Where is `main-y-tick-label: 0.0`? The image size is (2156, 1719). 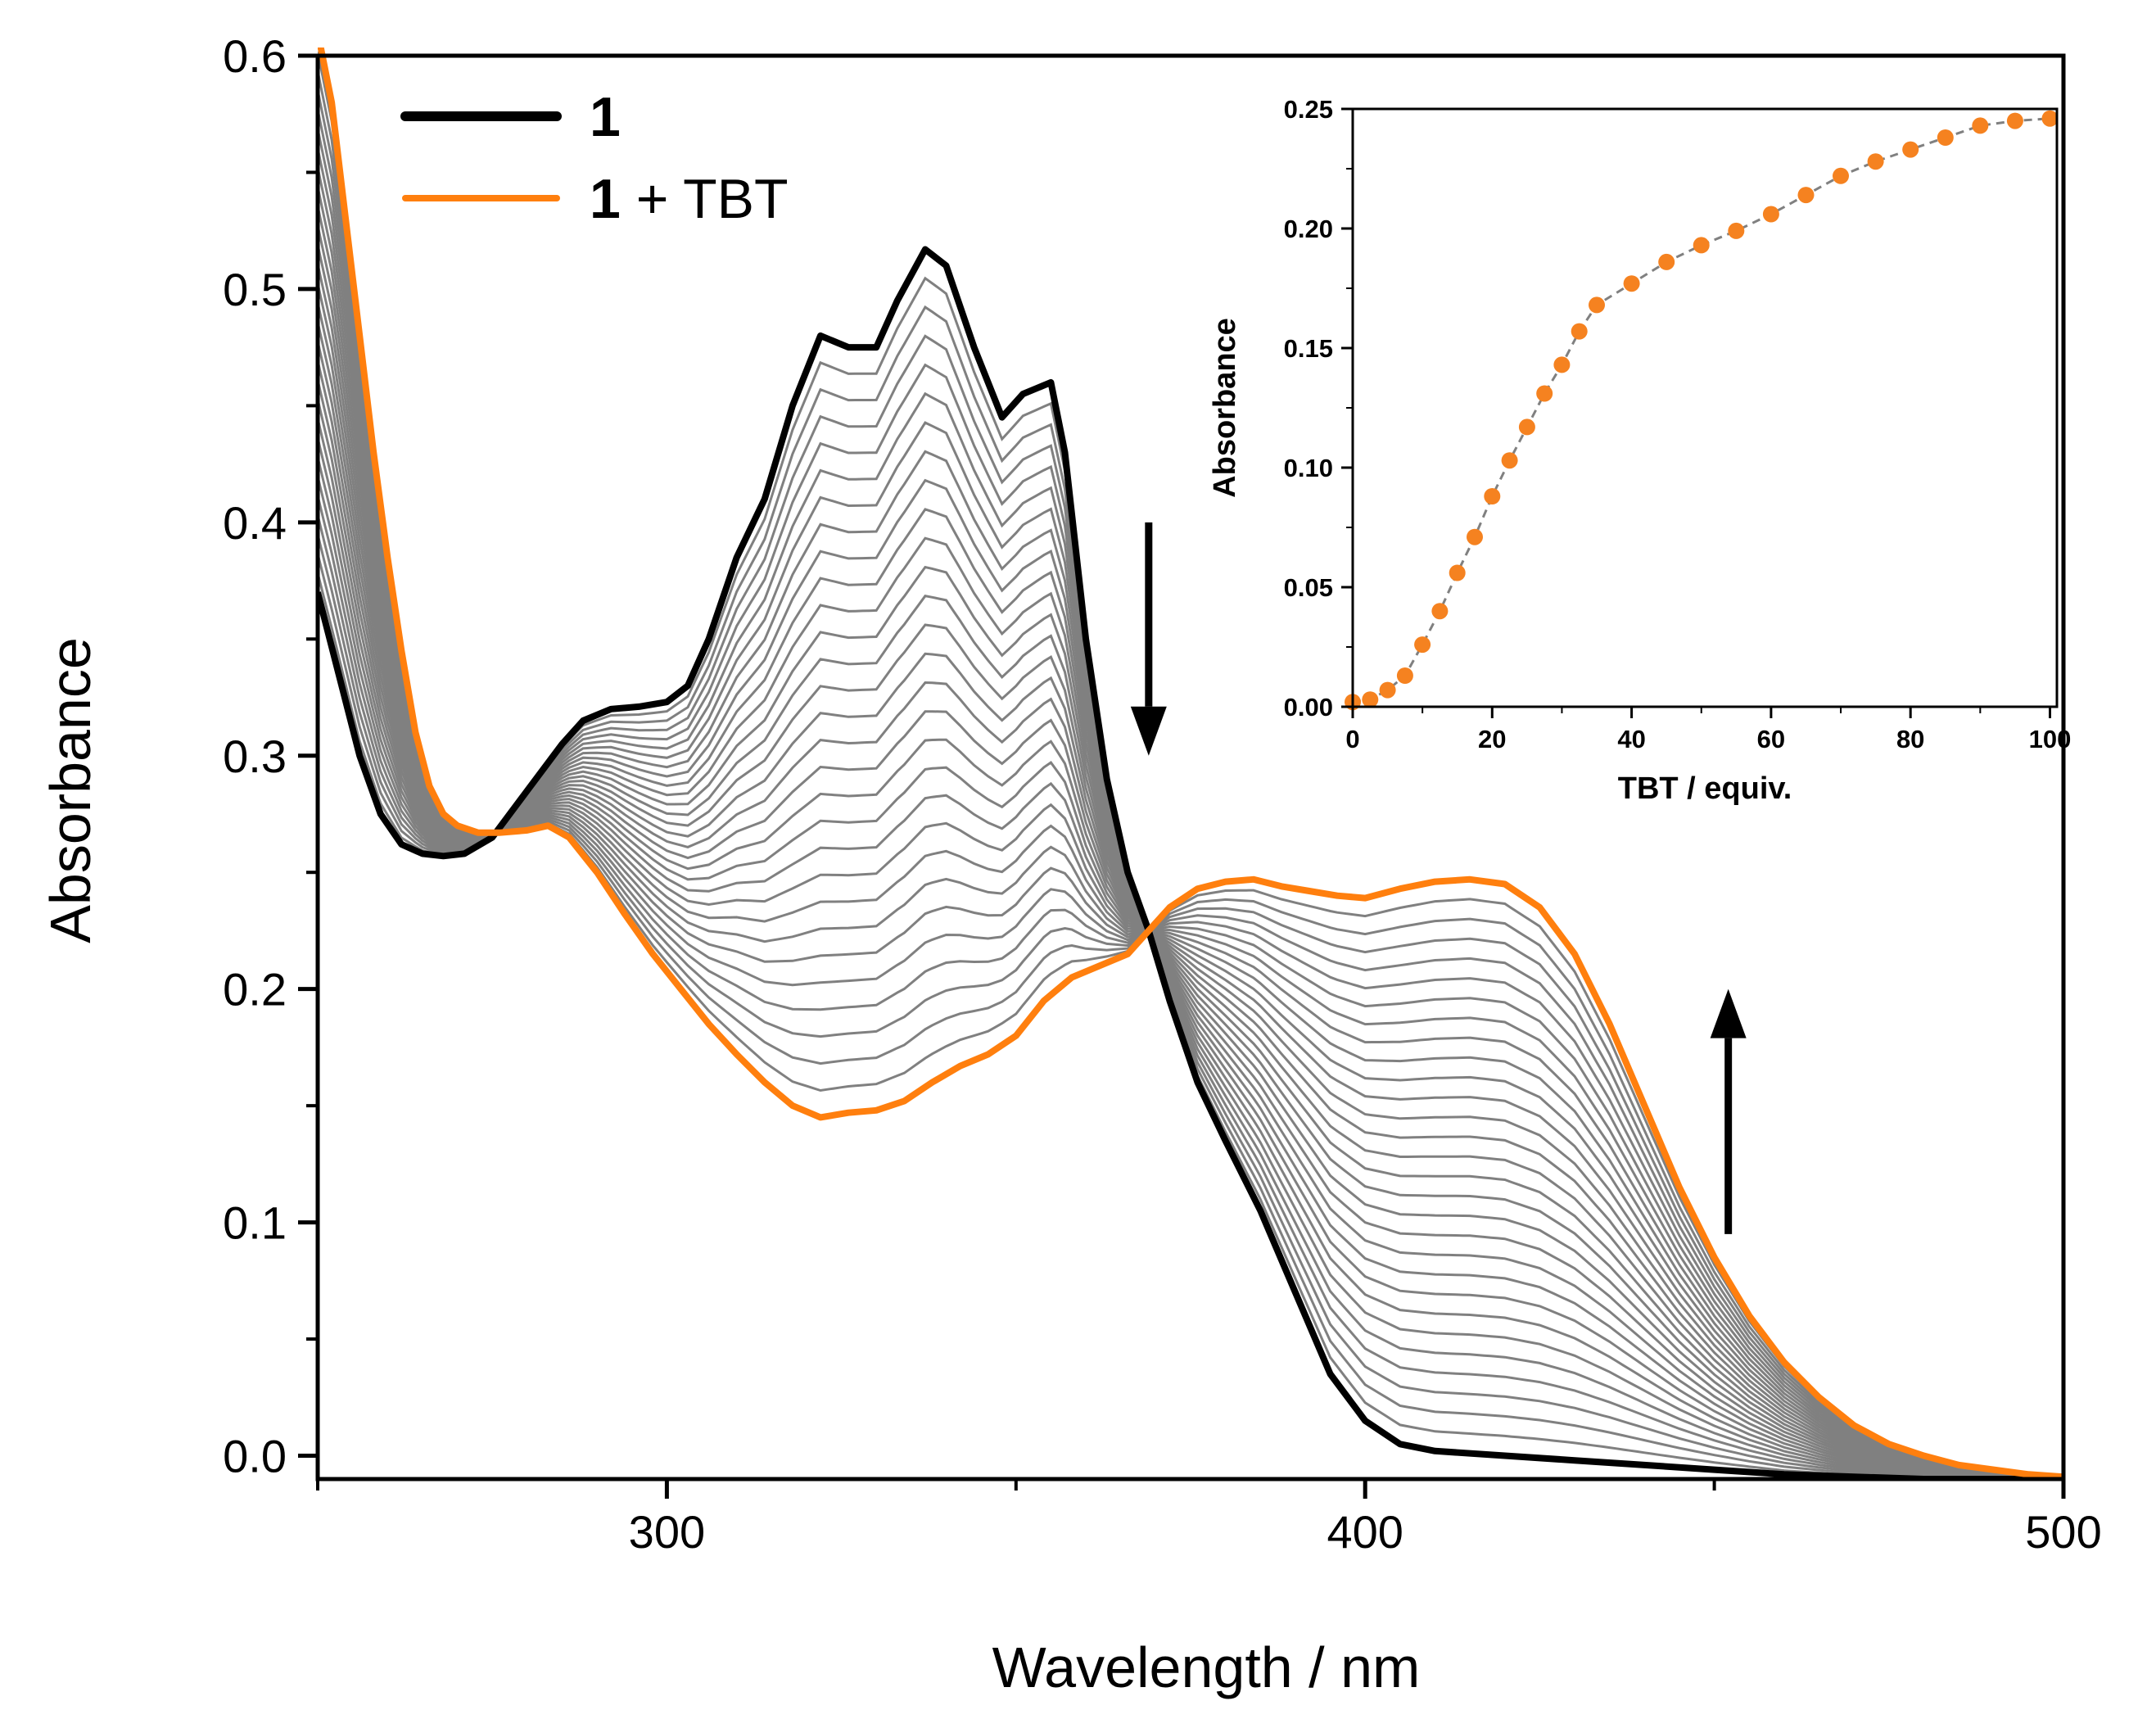
main-y-tick-label: 0.0 is located at coordinates (255, 1457).